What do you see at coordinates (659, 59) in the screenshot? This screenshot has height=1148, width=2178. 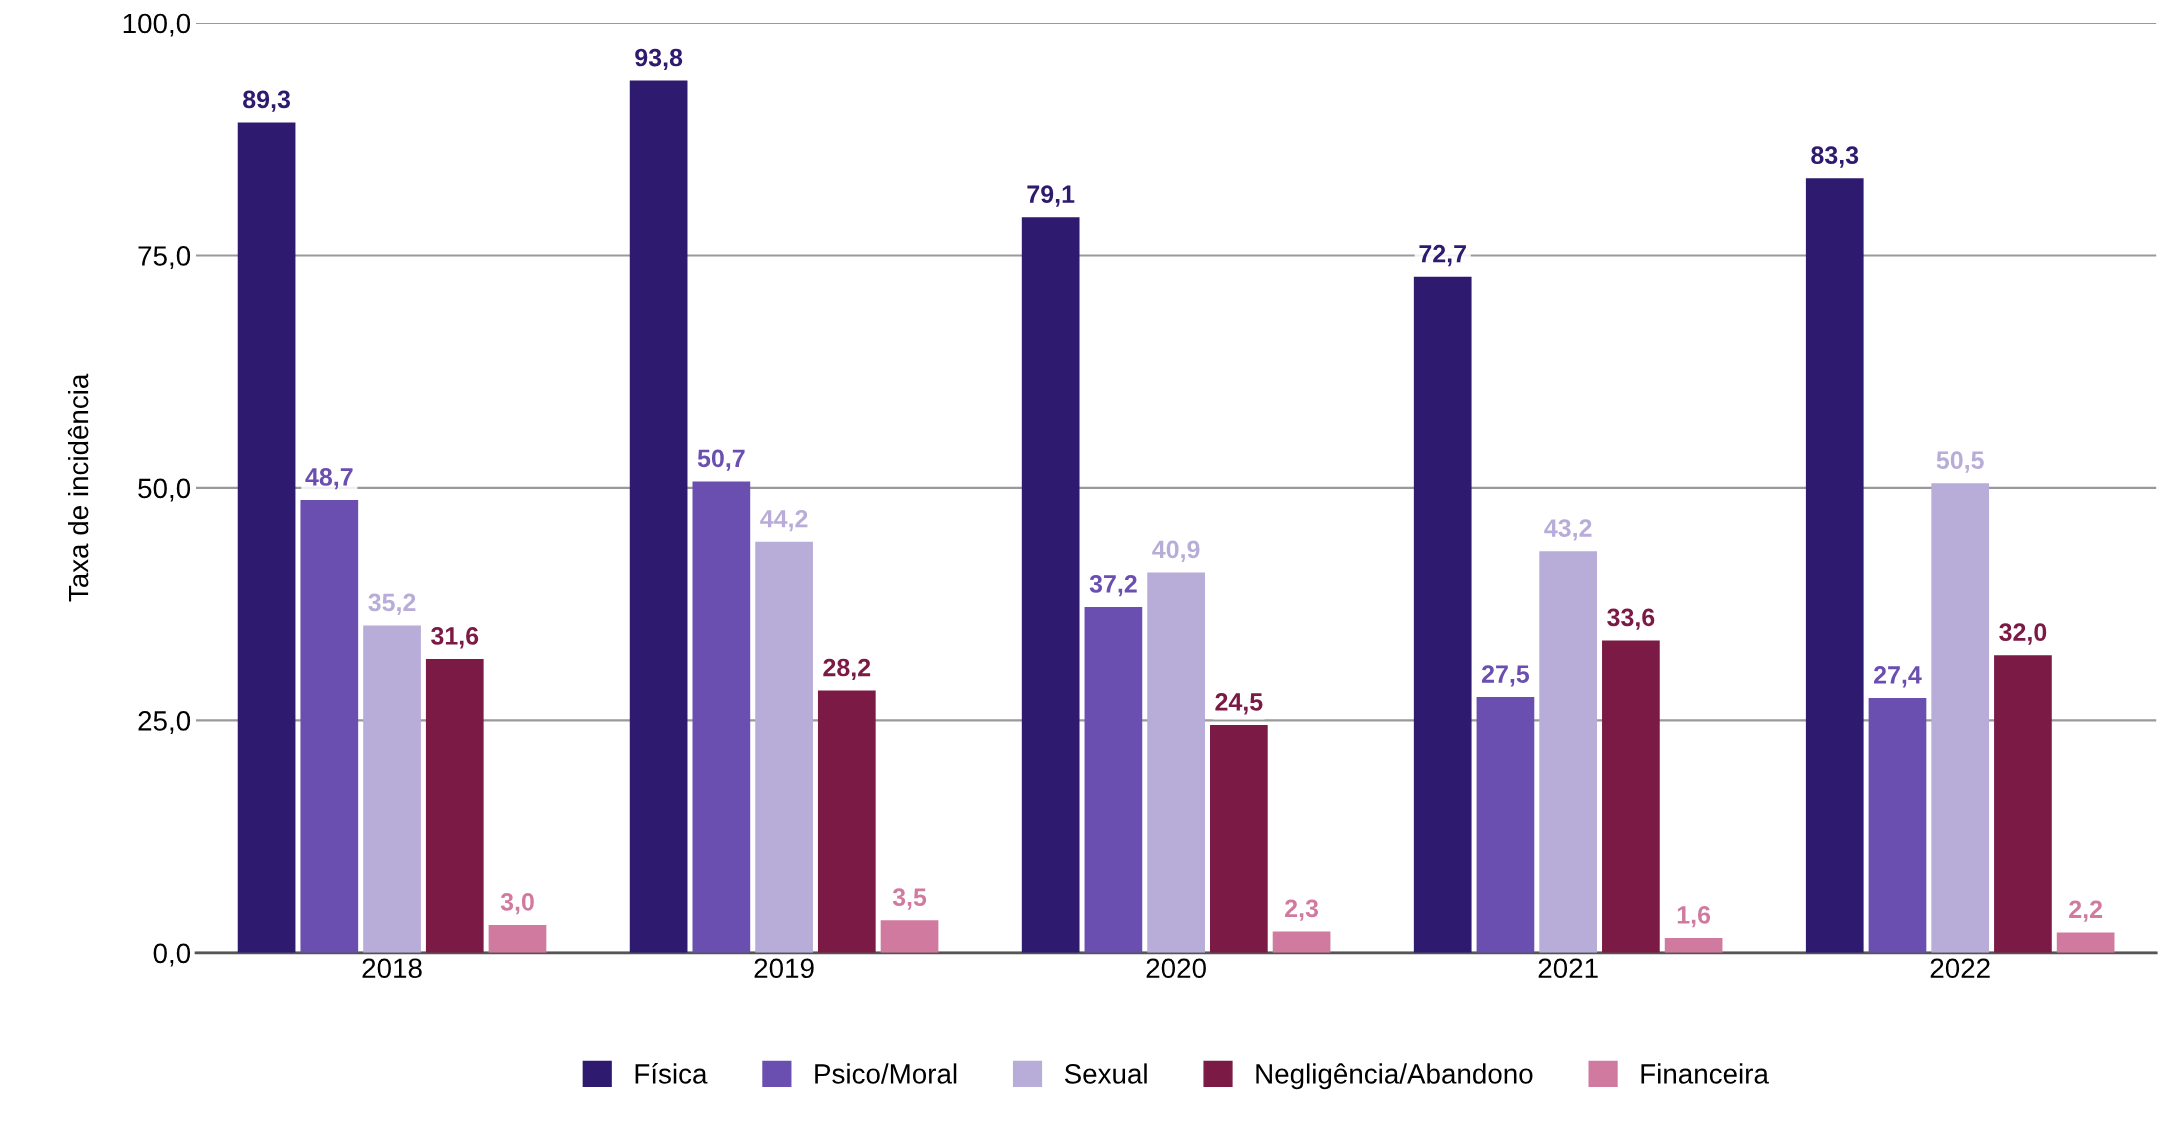 I see `data-label: 93,8` at bounding box center [659, 59].